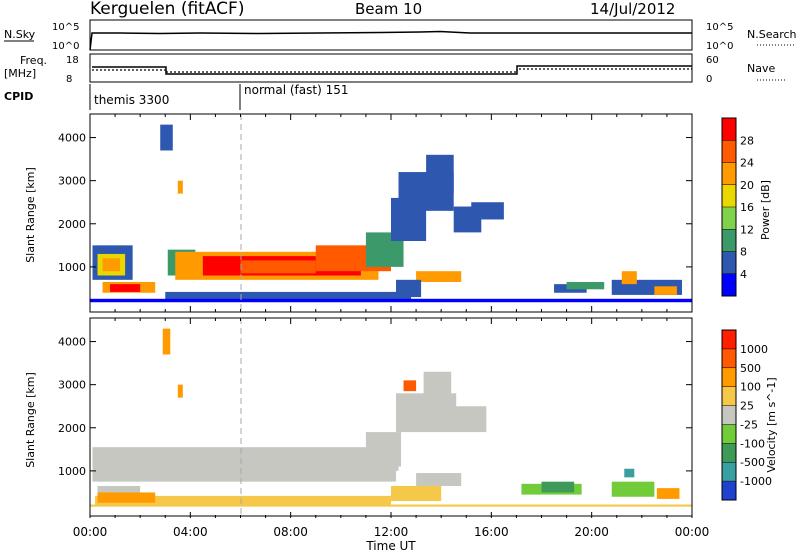 Image resolution: width=800 pixels, height=554 pixels. Describe the element at coordinates (30, 420) in the screenshot. I see `velocity-ylabel: Slant Range [km]` at that location.